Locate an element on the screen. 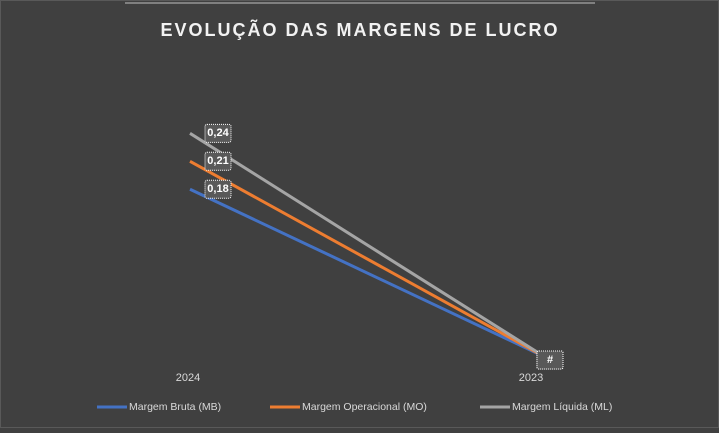  legend-label: Margem Operacional (MO) is located at coordinates (364, 407).